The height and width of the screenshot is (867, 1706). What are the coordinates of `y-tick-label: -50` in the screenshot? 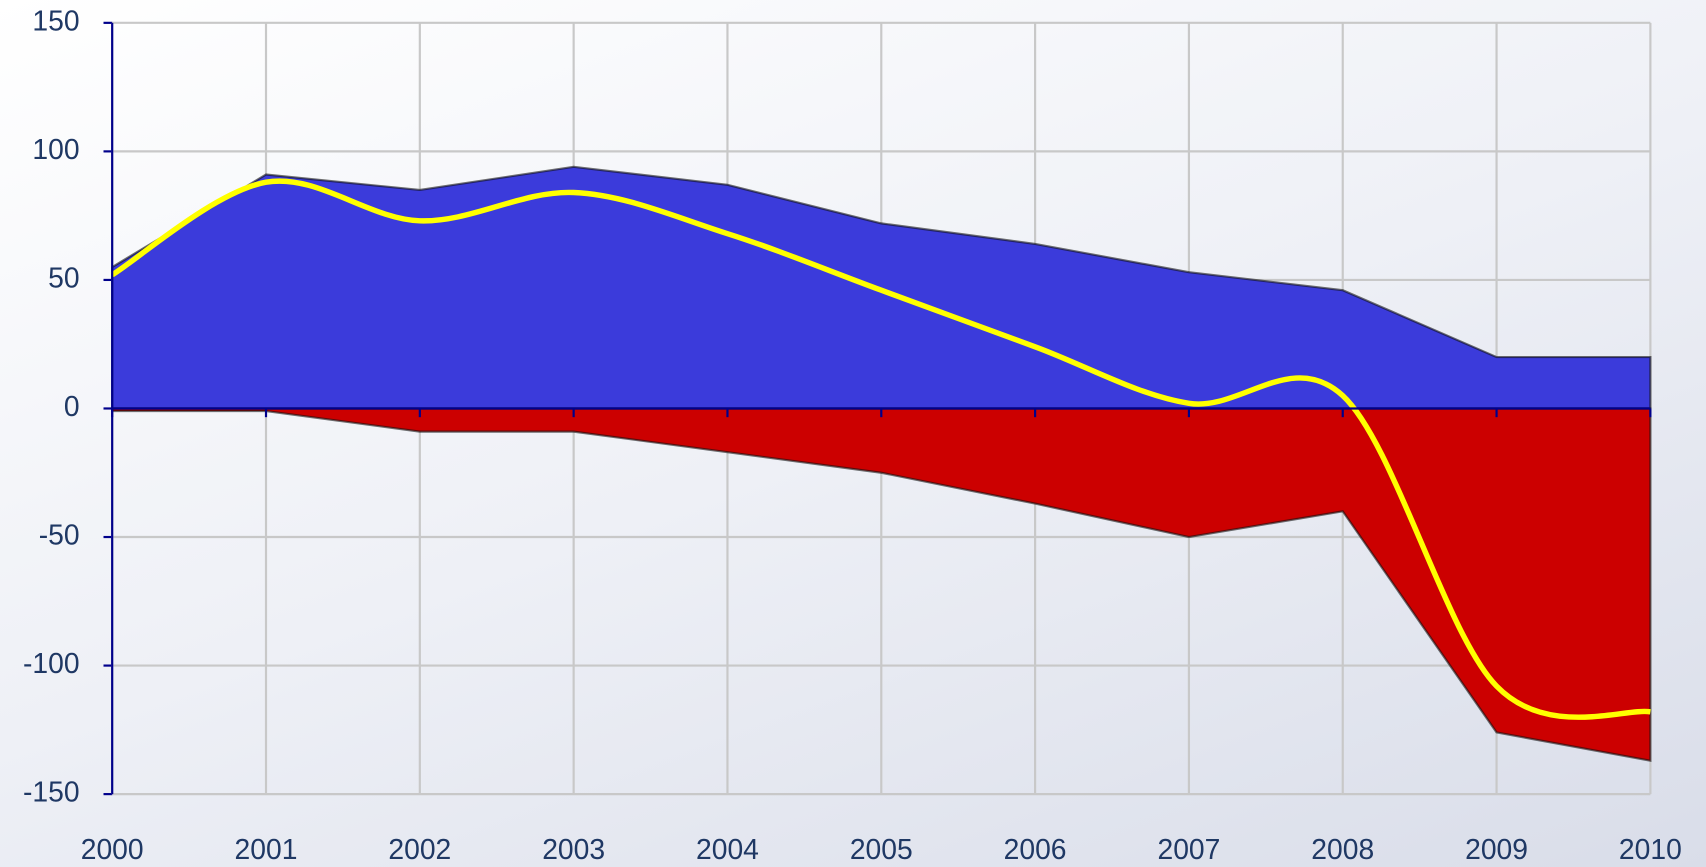 It's located at (59, 534).